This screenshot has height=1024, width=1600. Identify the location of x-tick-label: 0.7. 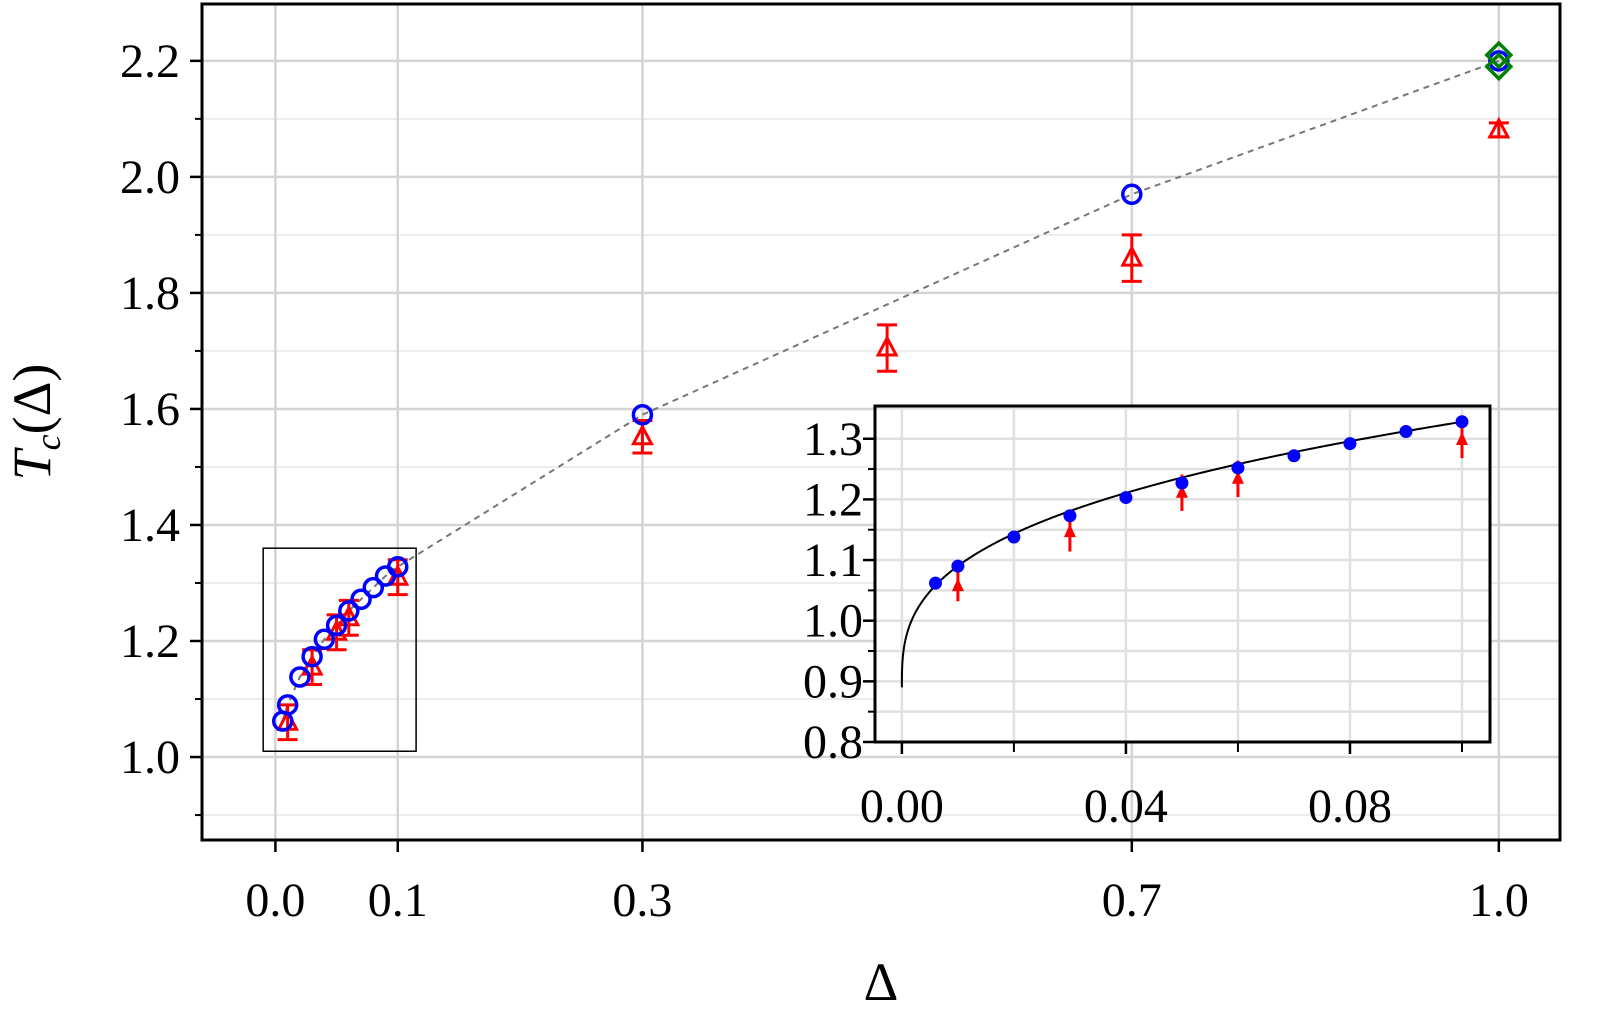
(1132, 900).